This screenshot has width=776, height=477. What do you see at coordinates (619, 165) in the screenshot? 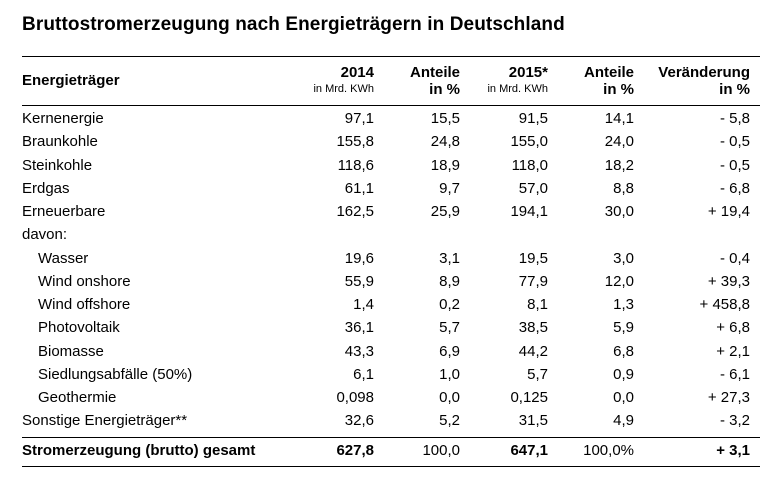
I see `row-anteil-2015: 18,2` at bounding box center [619, 165].